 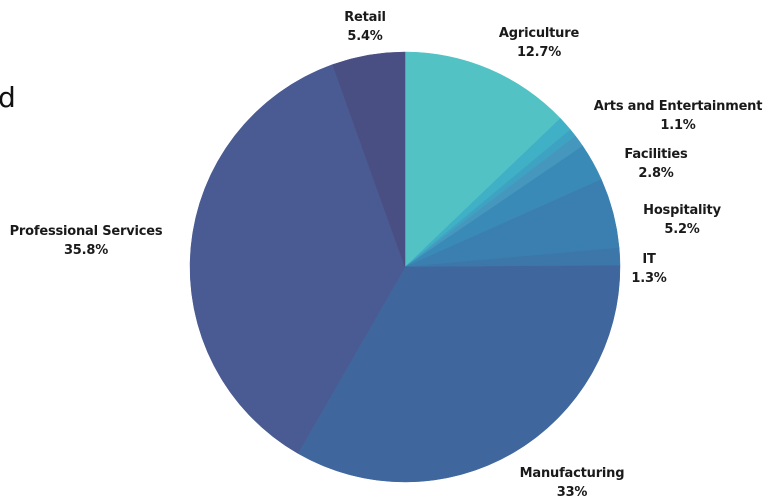 What do you see at coordinates (369, 159) in the screenshot?
I see `pie-slice-retail` at bounding box center [369, 159].